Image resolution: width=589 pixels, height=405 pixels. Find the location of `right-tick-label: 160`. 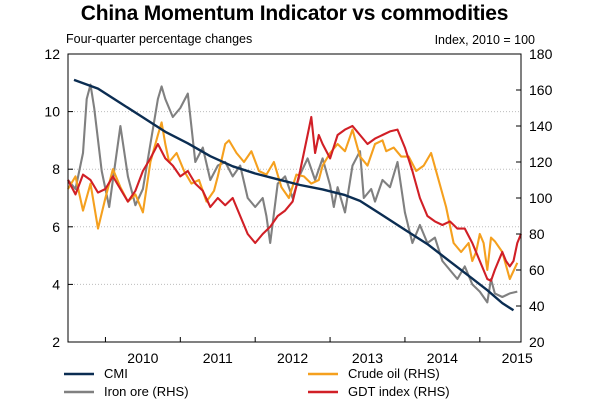

right-tick-label: 160 is located at coordinates (541, 90).